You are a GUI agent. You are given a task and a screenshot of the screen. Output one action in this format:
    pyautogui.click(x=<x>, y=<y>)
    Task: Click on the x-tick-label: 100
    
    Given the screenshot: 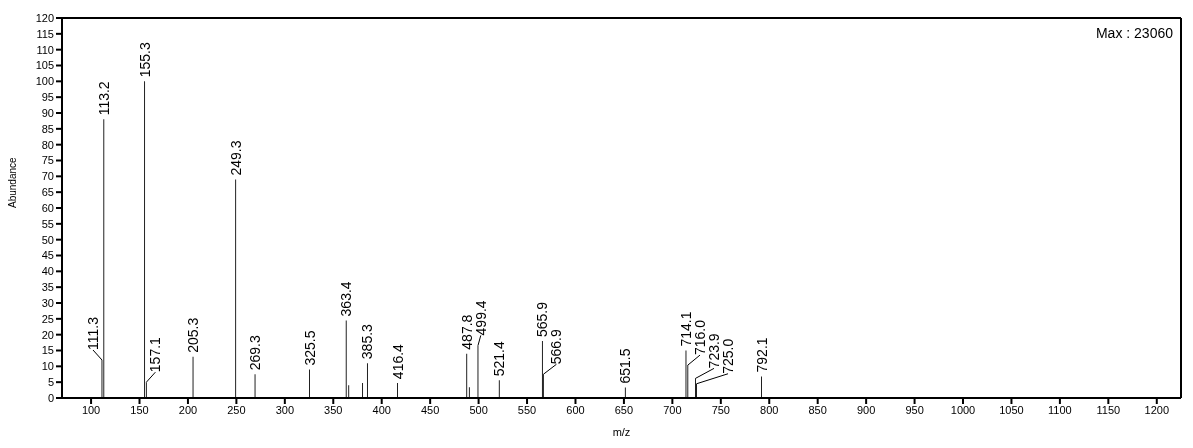 What is the action you would take?
    pyautogui.click(x=91, y=409)
    